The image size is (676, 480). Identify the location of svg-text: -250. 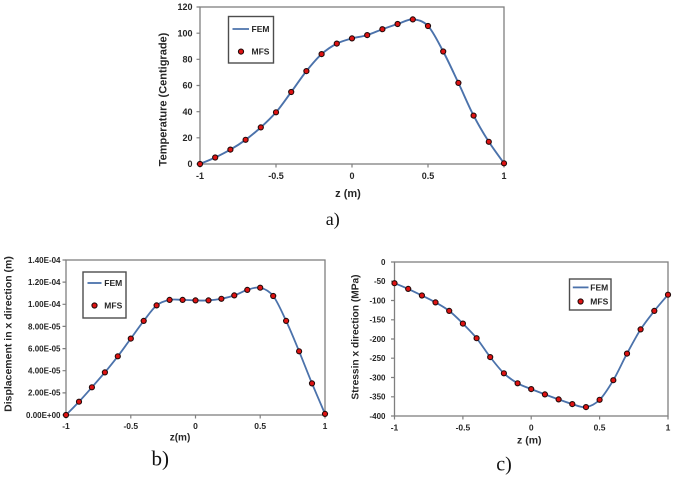
(377, 358).